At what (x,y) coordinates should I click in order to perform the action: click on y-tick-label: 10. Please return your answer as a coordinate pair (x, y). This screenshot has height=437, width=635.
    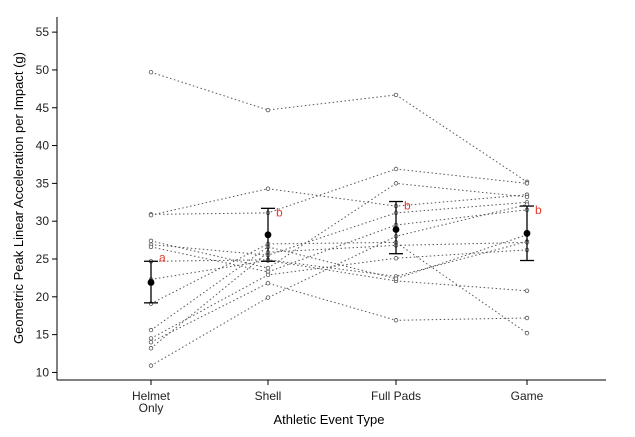
    Looking at the image, I should click on (43, 372).